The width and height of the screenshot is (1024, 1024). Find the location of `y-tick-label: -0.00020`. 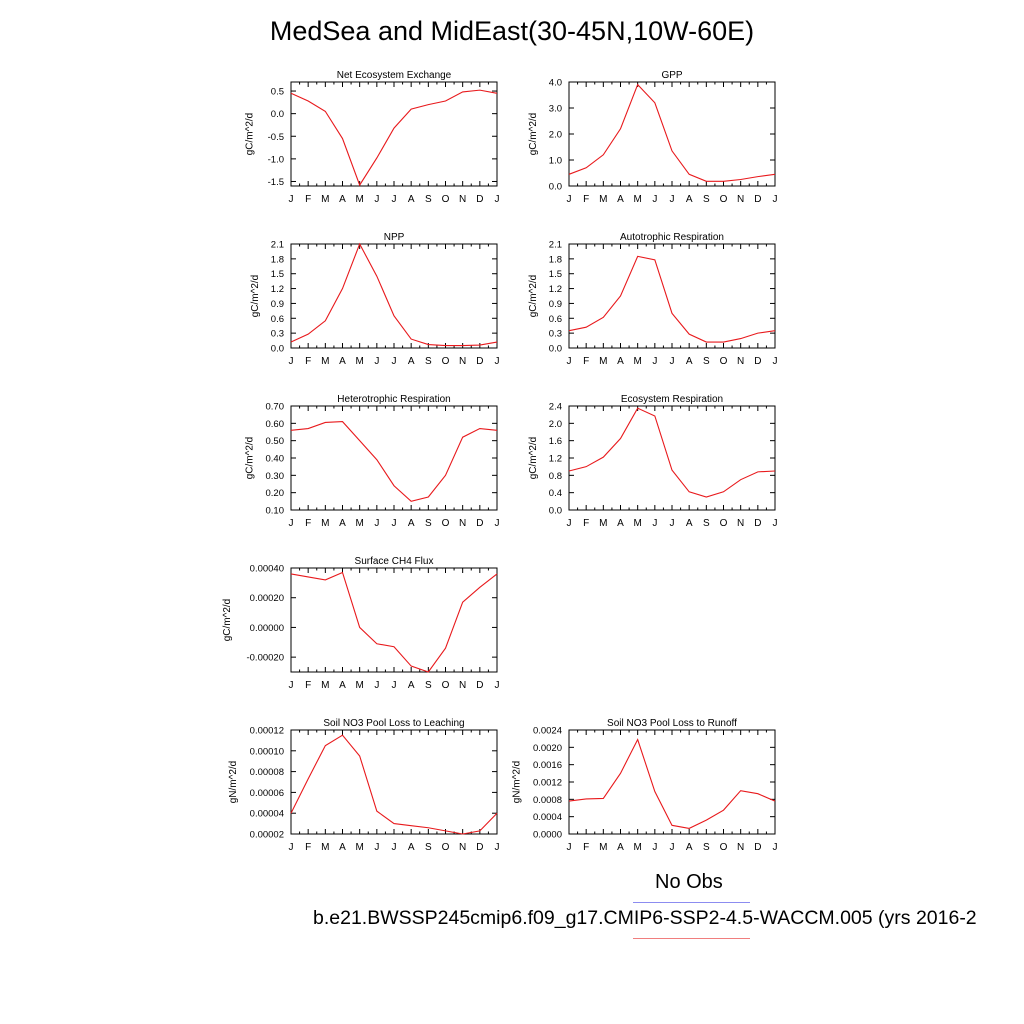

y-tick-label: -0.00020 is located at coordinates (265, 658).